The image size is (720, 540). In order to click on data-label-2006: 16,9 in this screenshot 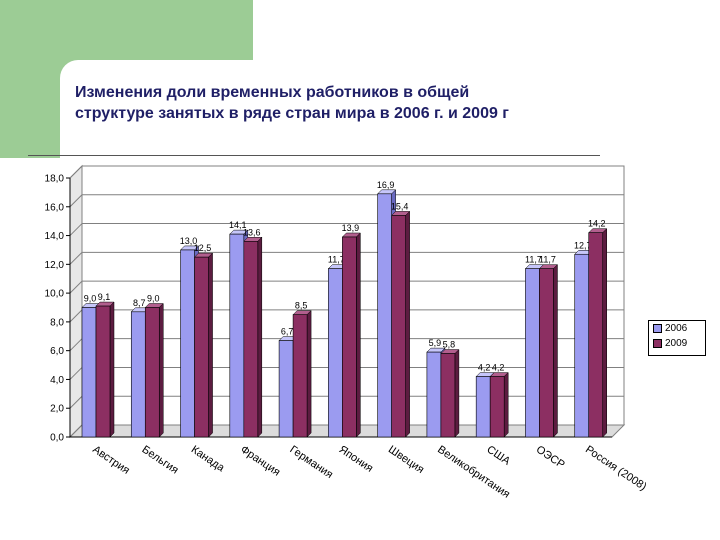, I will do `click(386, 185)`.